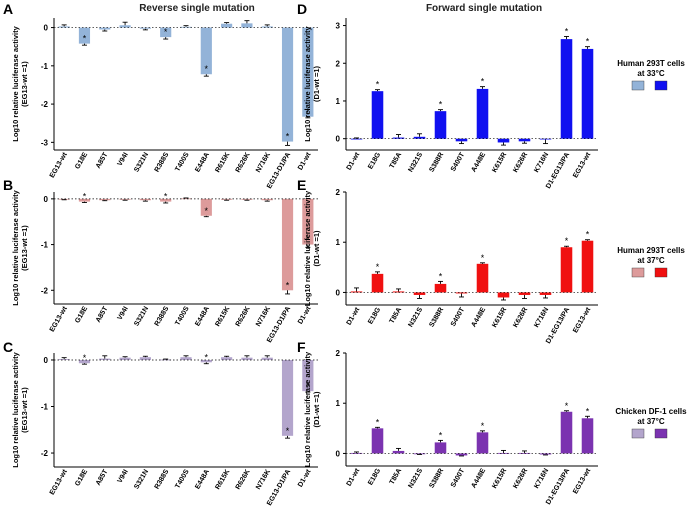  Describe the element at coordinates (263, 480) in the screenshot. I see `category-label: N716K` at that location.